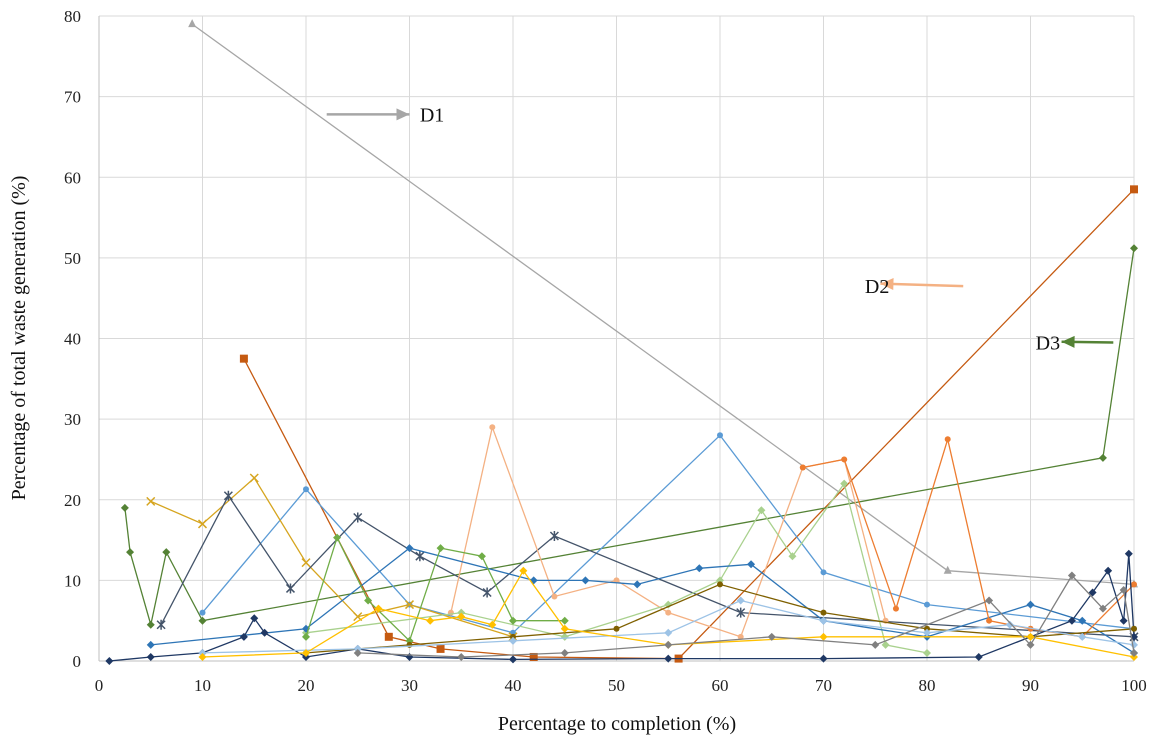 The image size is (1158, 742). What do you see at coordinates (914, 287) in the screenshot?
I see `annotation: D2` at bounding box center [914, 287].